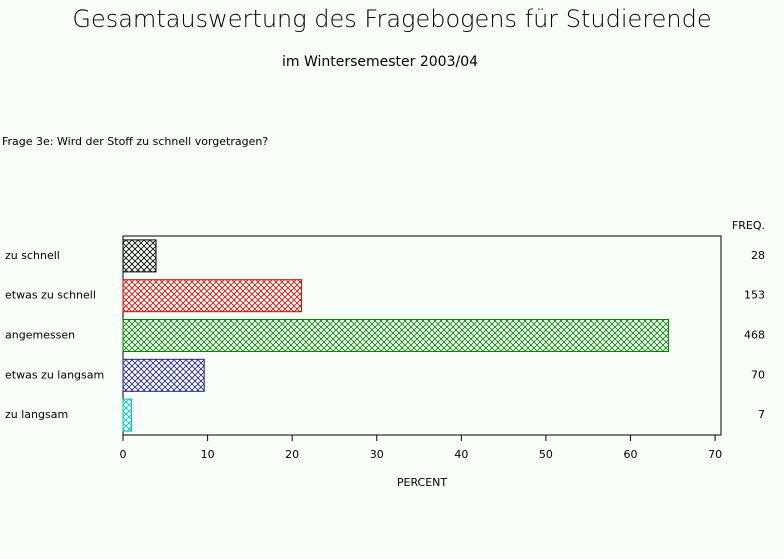 Image resolution: width=784 pixels, height=559 pixels. Describe the element at coordinates (54, 374) in the screenshot. I see `category-label: etwas zu langsam` at that location.